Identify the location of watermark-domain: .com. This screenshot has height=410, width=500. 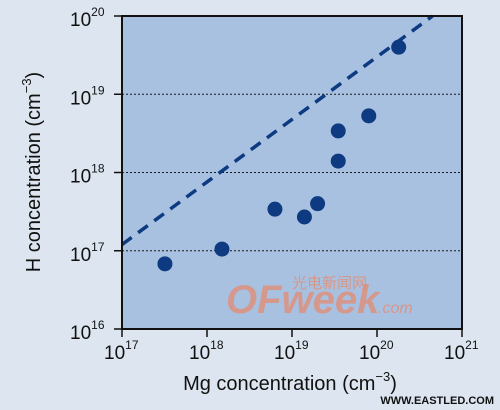
(395, 308).